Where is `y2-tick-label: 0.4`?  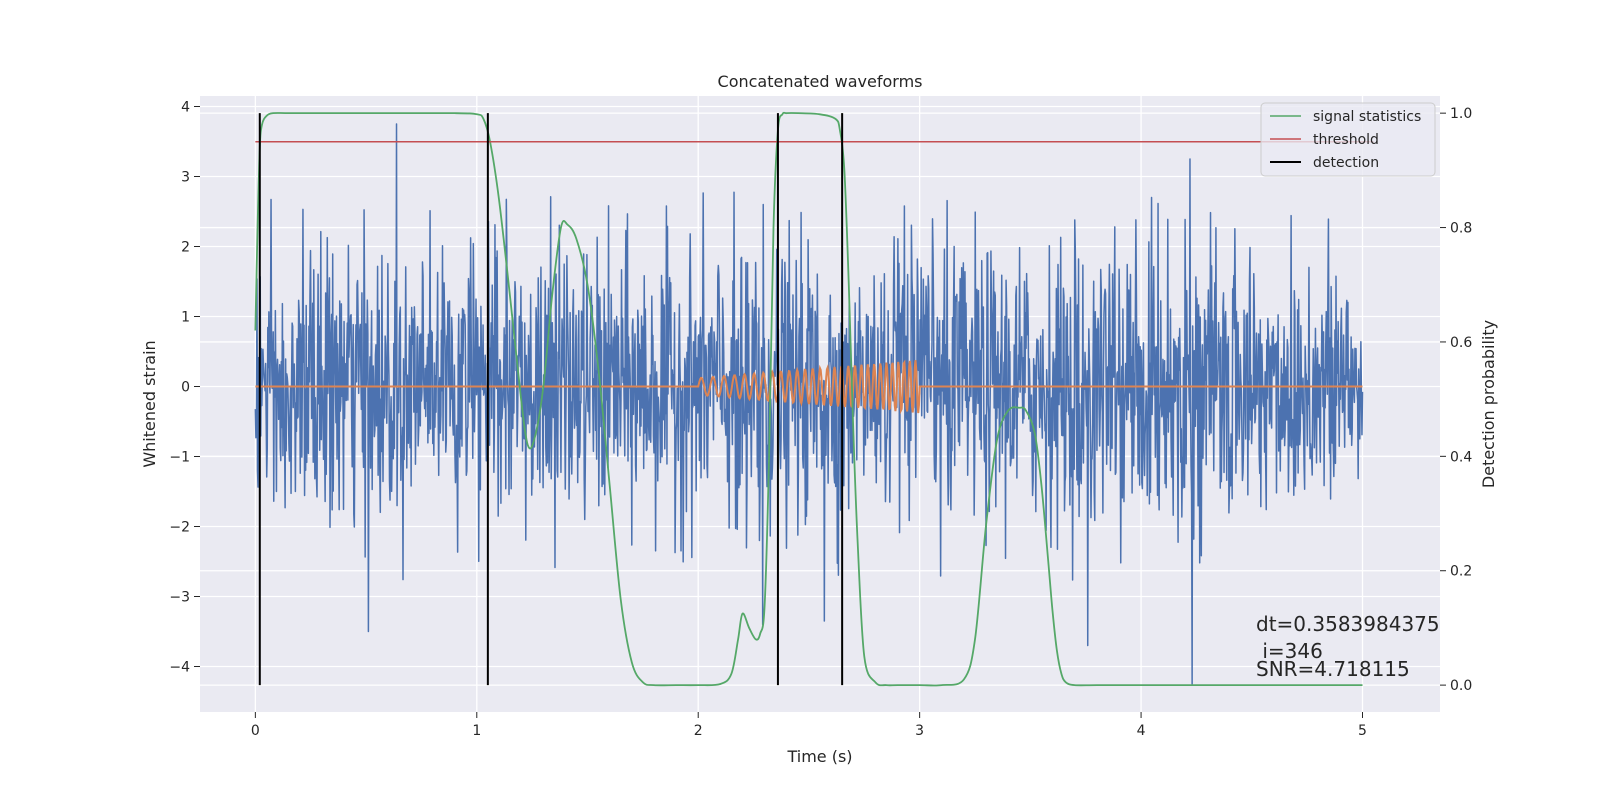
y2-tick-label: 0.4 is located at coordinates (1461, 457).